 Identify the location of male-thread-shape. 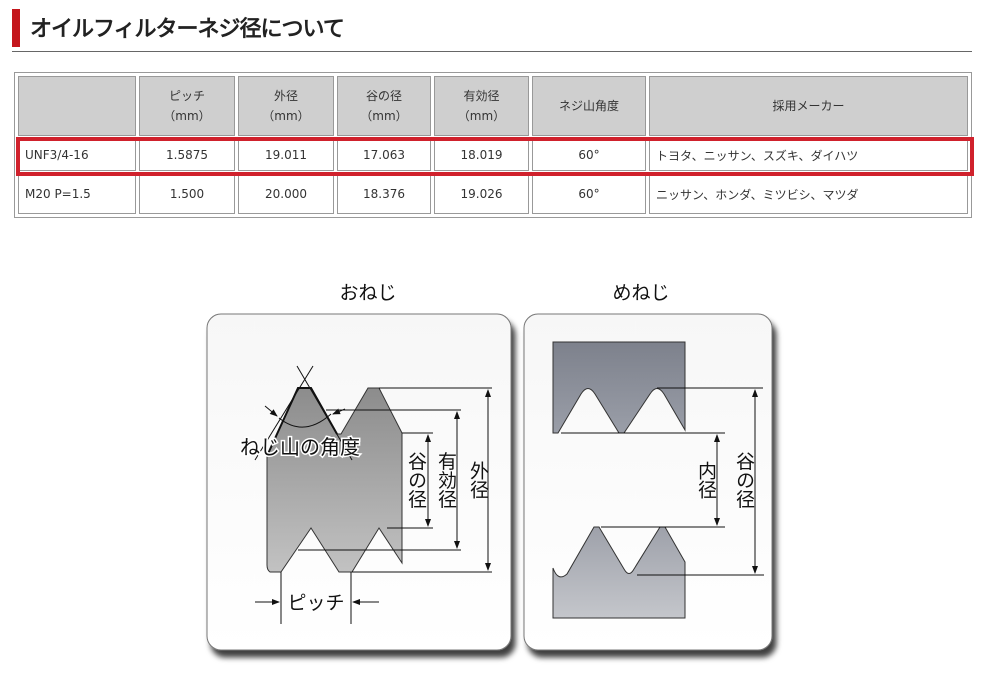
(334, 480).